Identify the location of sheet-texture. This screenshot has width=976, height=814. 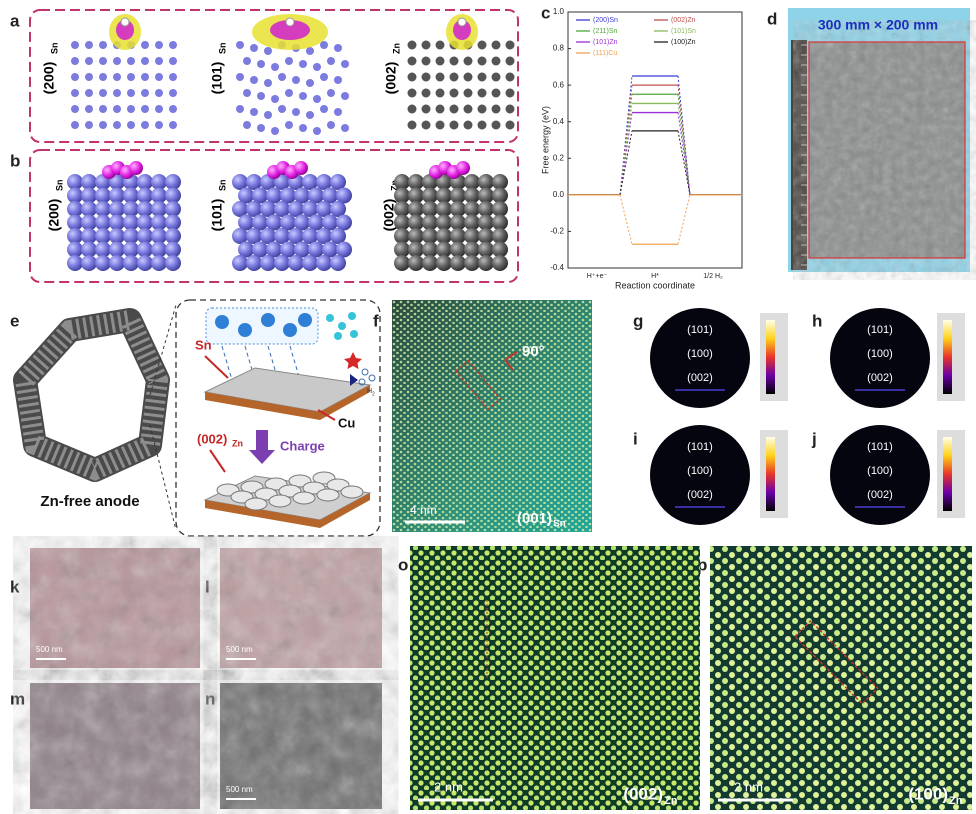
(887, 150).